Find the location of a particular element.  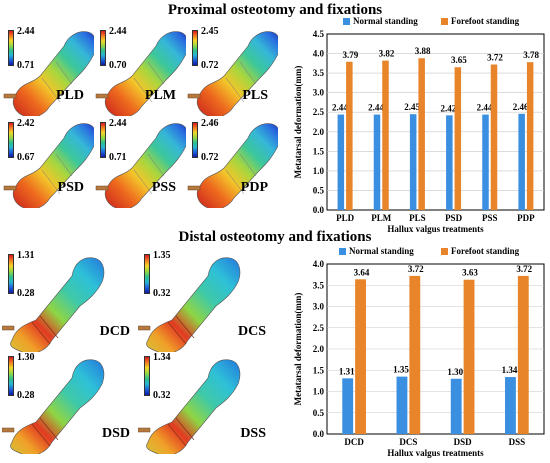

colorbar-max-label: 1.34 is located at coordinates (162, 357).